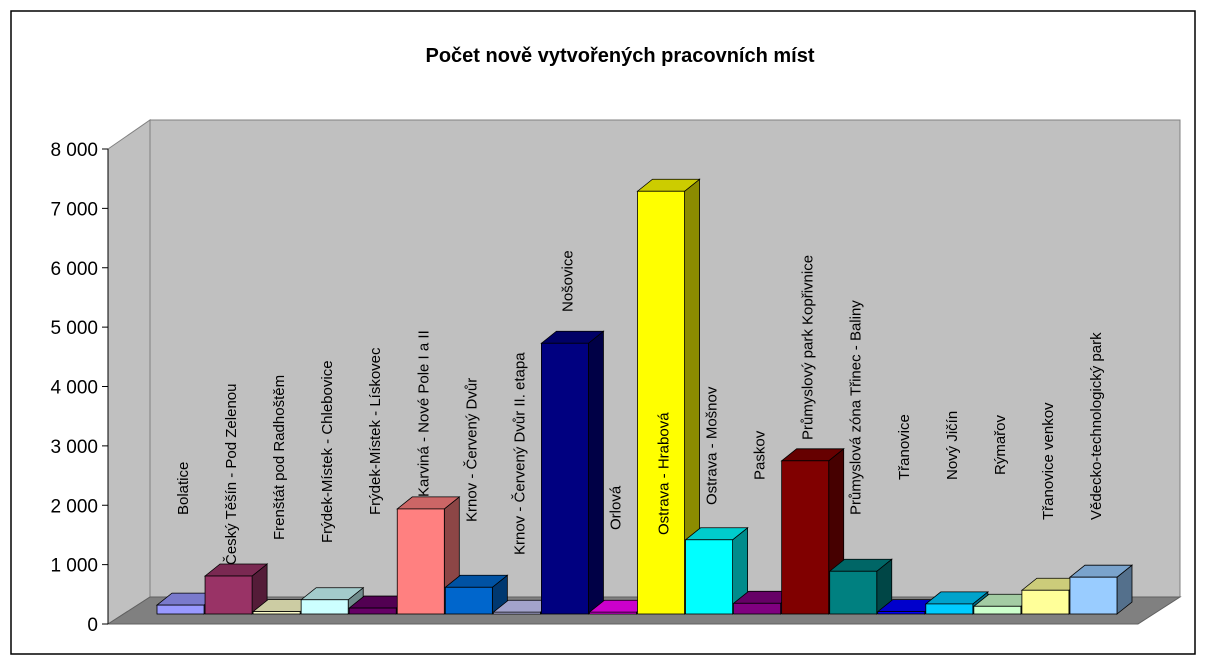 The height and width of the screenshot is (669, 1207). What do you see at coordinates (664, 473) in the screenshot?
I see `category-label: Ostrava - Hrabová` at bounding box center [664, 473].